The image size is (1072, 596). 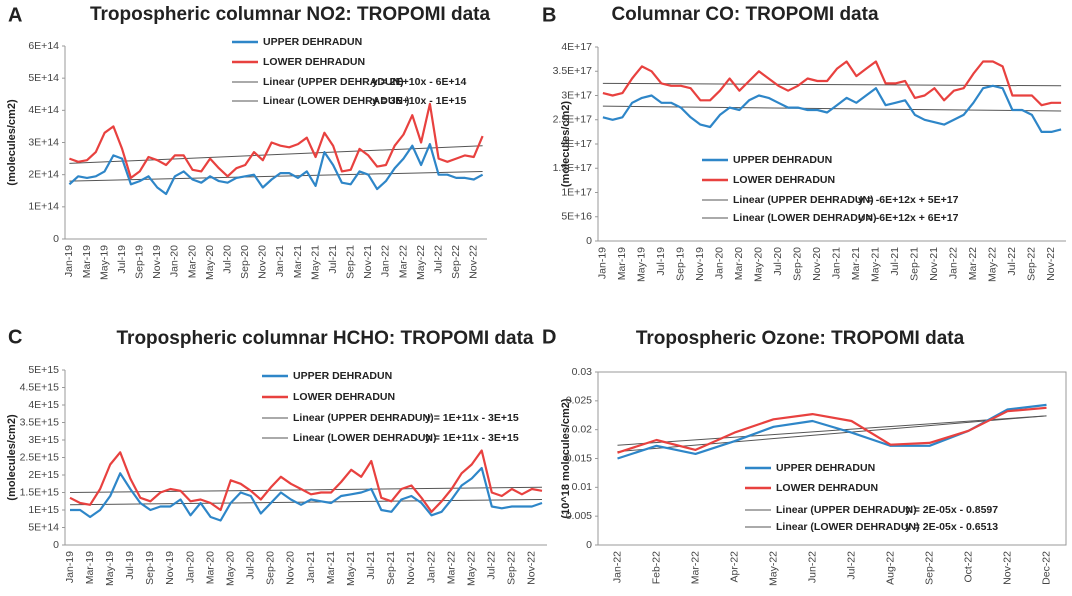 I want to click on y-tick-label: 0.01, so click(x=582, y=487).